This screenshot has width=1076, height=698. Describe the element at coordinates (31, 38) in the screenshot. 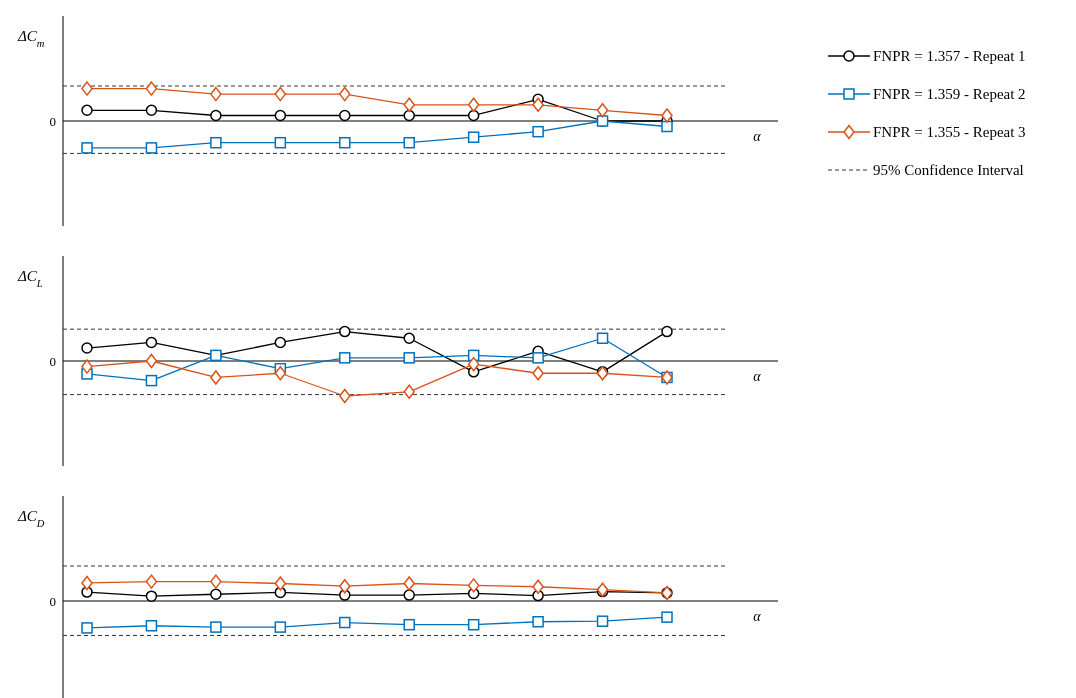

I see `y-axis-title: ΔC$_{m}$` at that location.